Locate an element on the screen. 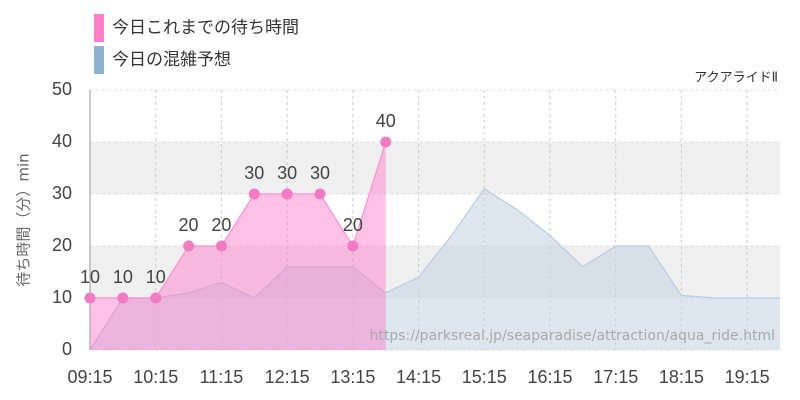 This screenshot has width=800, height=400. y-tick-label: 20 is located at coordinates (62, 245).